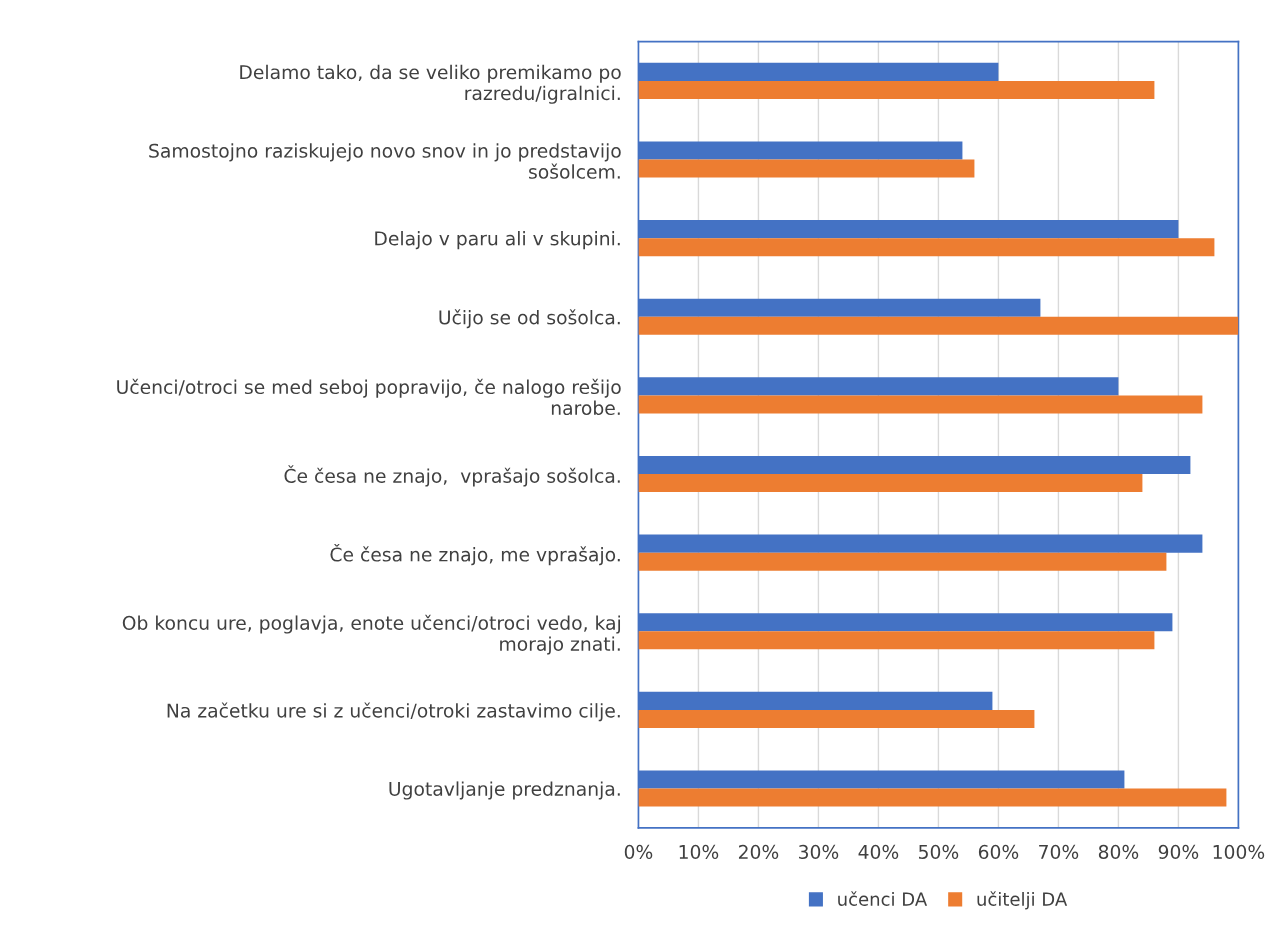  I want to click on x-tick-label: 0%, so click(638, 851).